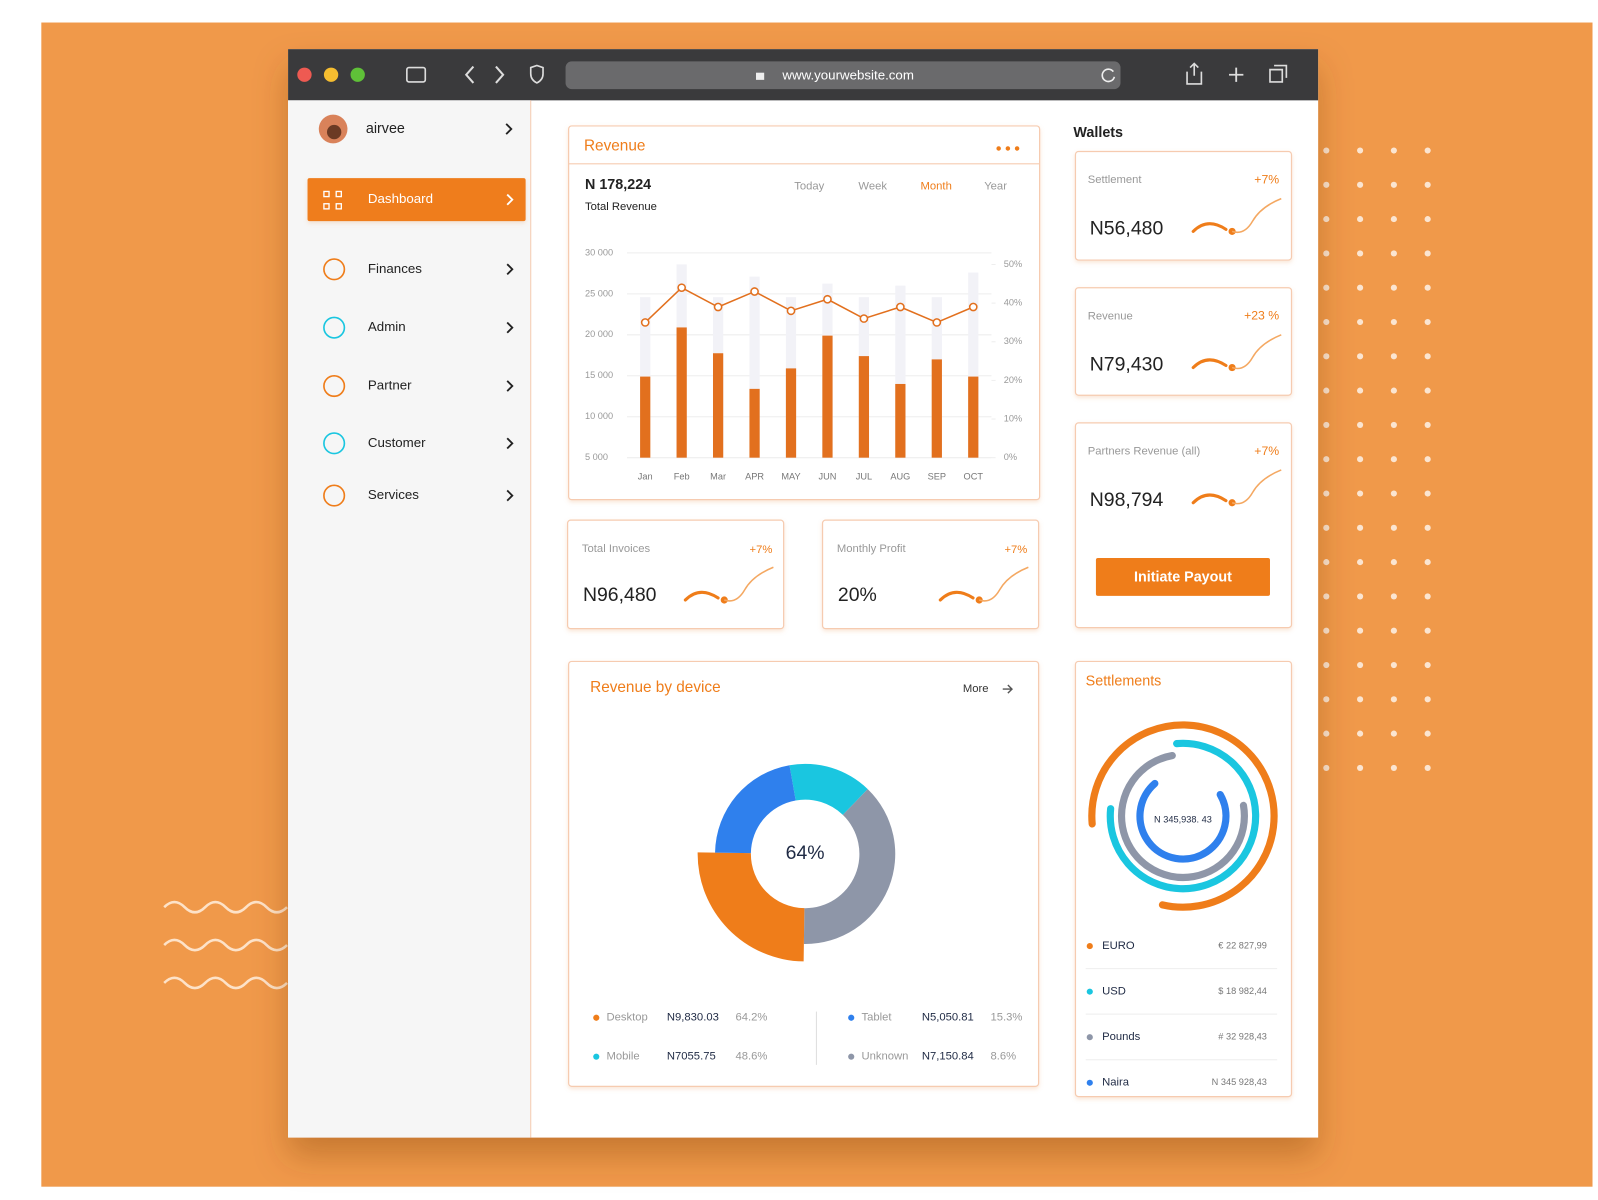 The height and width of the screenshot is (1200, 1598). I want to click on settlement-amount: $ 18 982,44, so click(1242, 991).